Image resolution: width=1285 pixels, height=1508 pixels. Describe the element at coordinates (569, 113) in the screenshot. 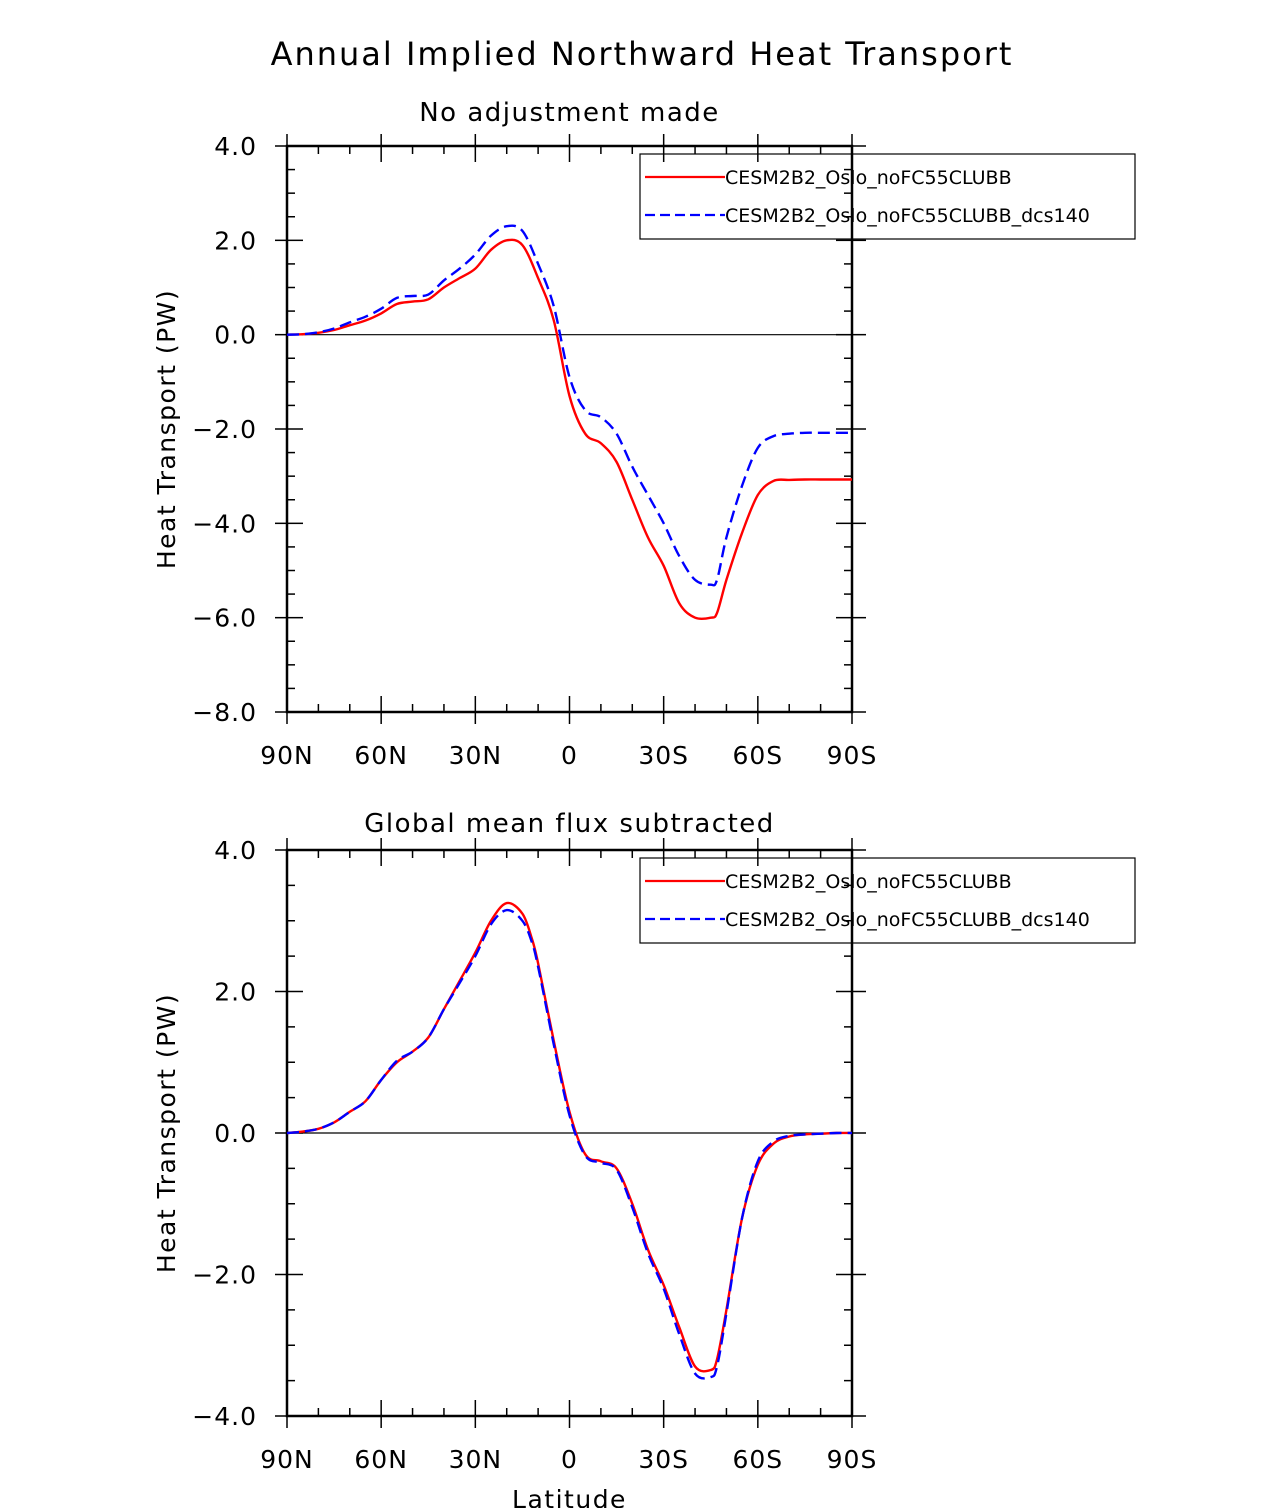

I see `panel-title: No adjustment made` at that location.